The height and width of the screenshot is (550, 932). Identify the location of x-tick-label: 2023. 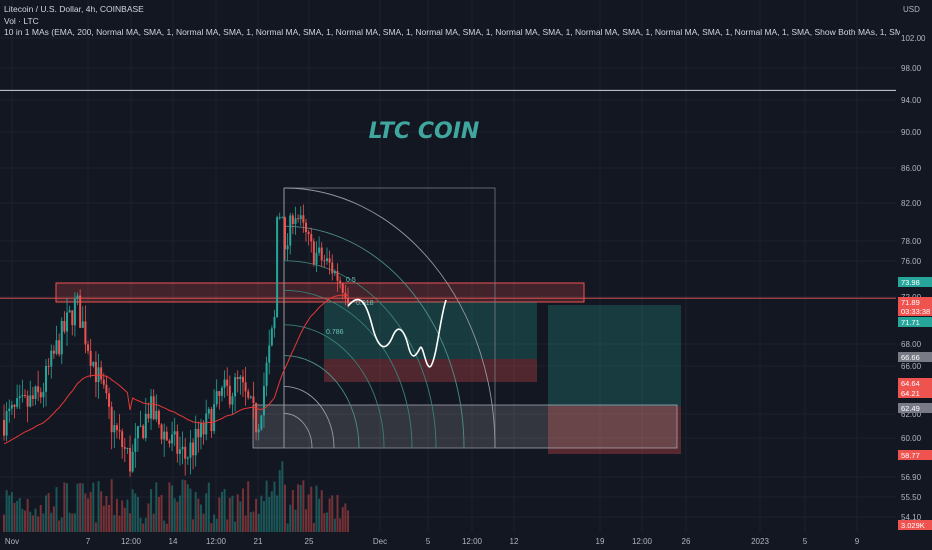
(760, 541).